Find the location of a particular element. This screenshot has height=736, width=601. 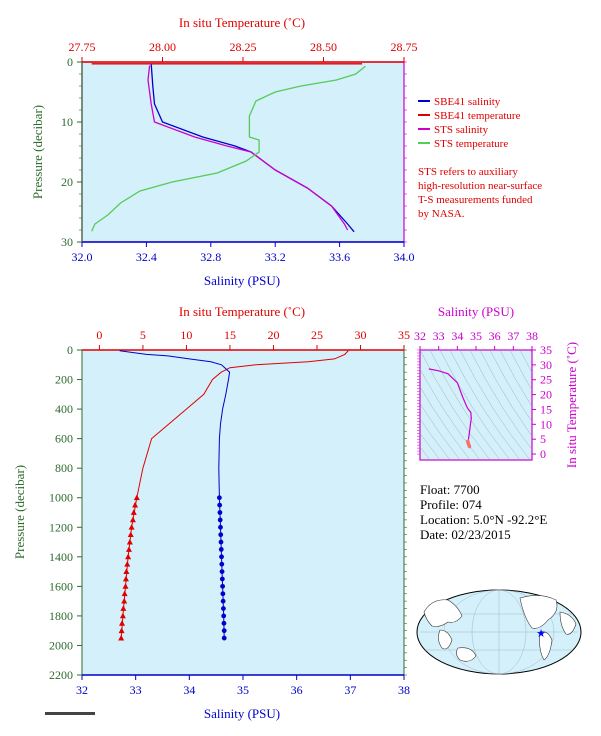

top-temp-axis-title: In situ Temperature (˚C) is located at coordinates (242, 22).